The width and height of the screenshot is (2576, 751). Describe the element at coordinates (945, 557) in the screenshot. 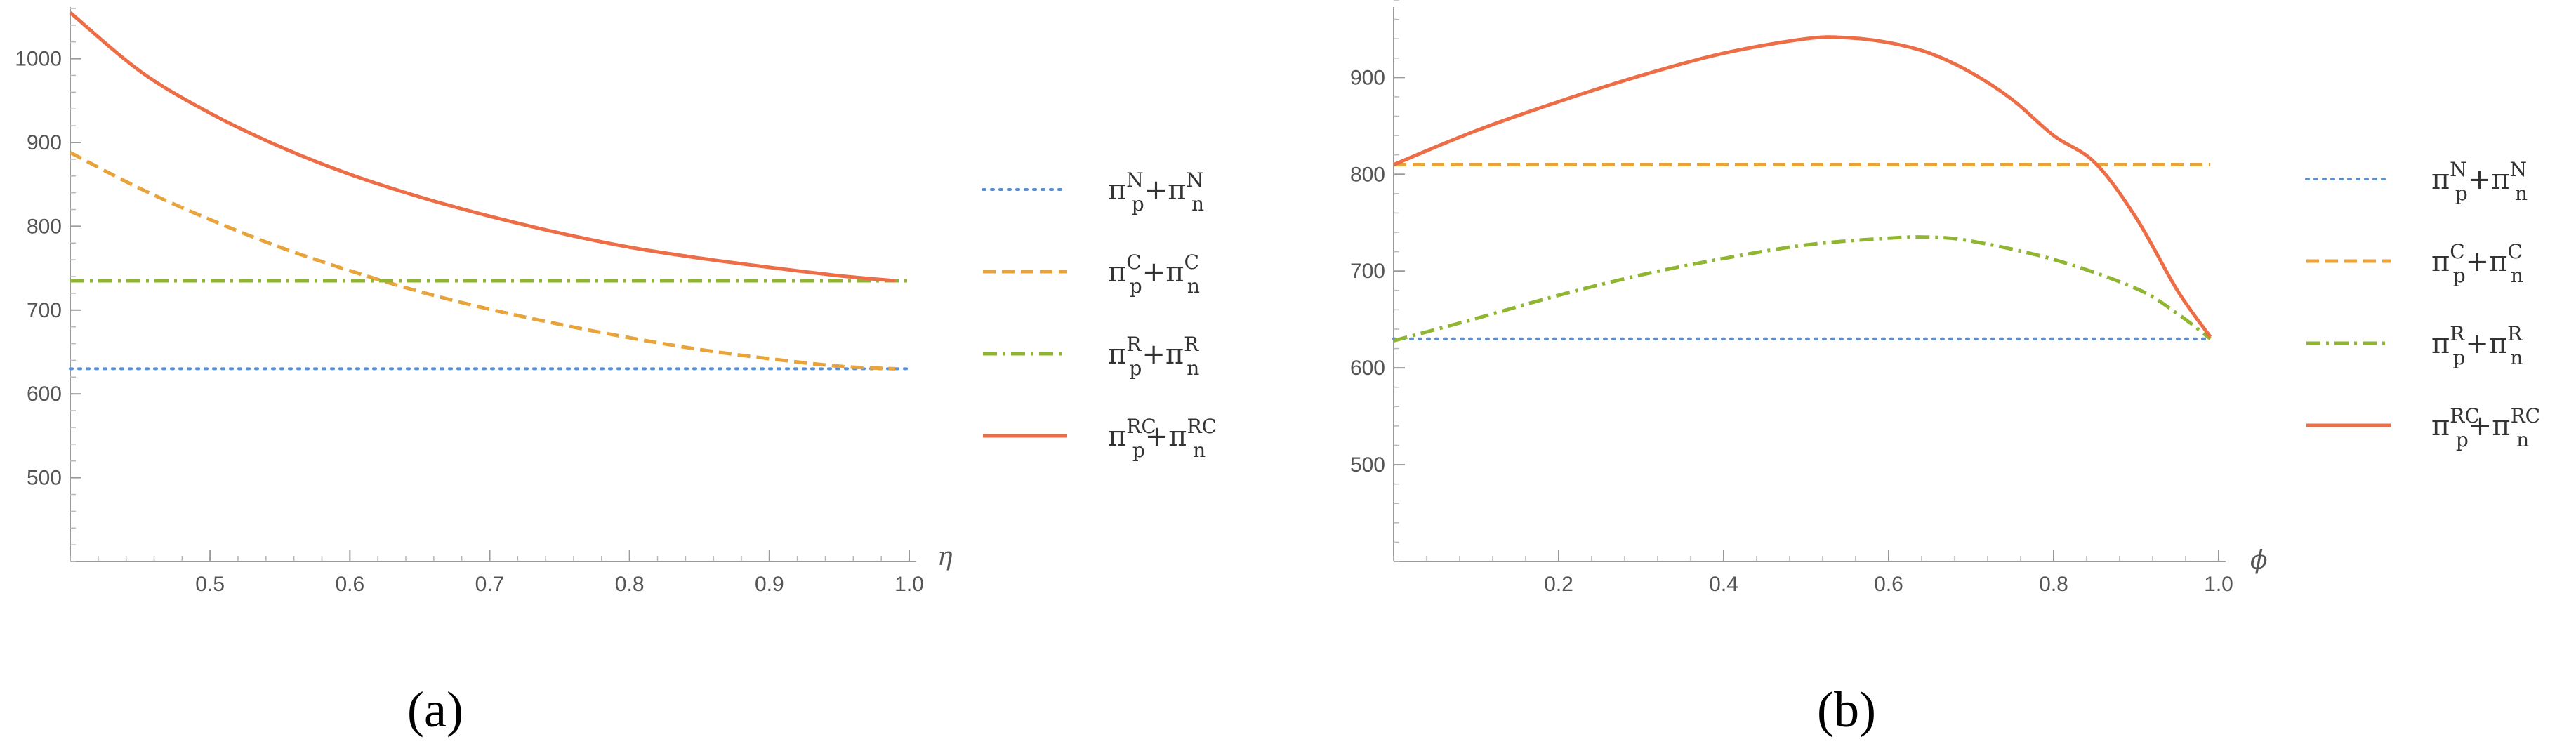

I see `x-axis-label: η` at that location.